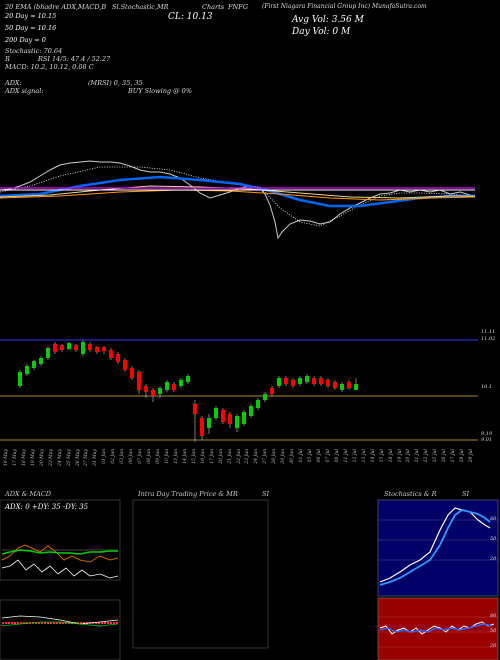  I want to click on candlesticks, so click(188, 391).